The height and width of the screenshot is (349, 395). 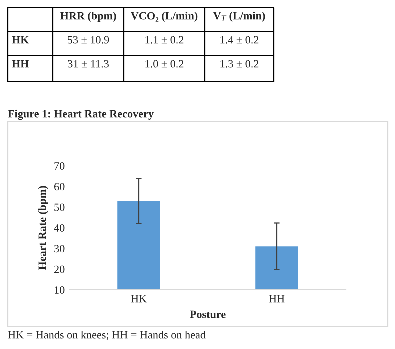 I want to click on y-tick-label: 30, so click(x=59, y=249).